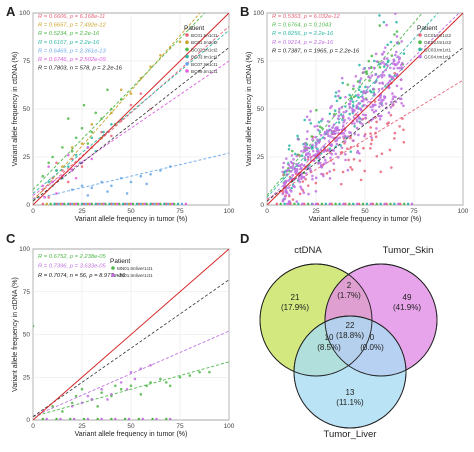  Describe the element at coordinates (15, 109) in the screenshot. I see `y-axis-label: Variant allele frequency in ctDNA (%)` at that location.